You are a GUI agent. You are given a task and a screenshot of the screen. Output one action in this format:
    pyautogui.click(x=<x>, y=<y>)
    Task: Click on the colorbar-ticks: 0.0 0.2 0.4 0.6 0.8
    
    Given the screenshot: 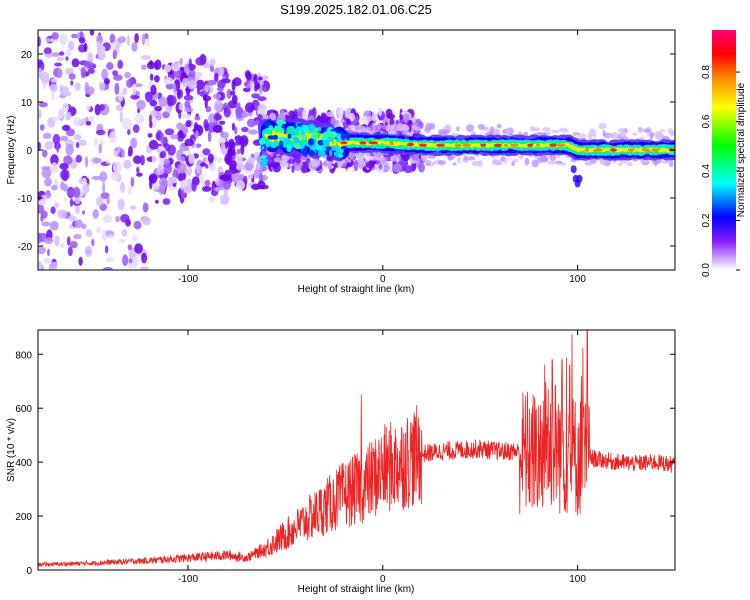 What is the action you would take?
    pyautogui.click(x=720, y=171)
    